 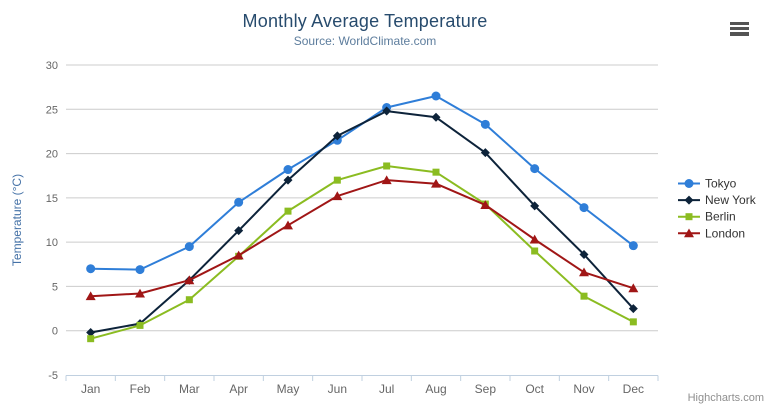 I want to click on y-axis-label-10: 10, so click(x=52, y=243).